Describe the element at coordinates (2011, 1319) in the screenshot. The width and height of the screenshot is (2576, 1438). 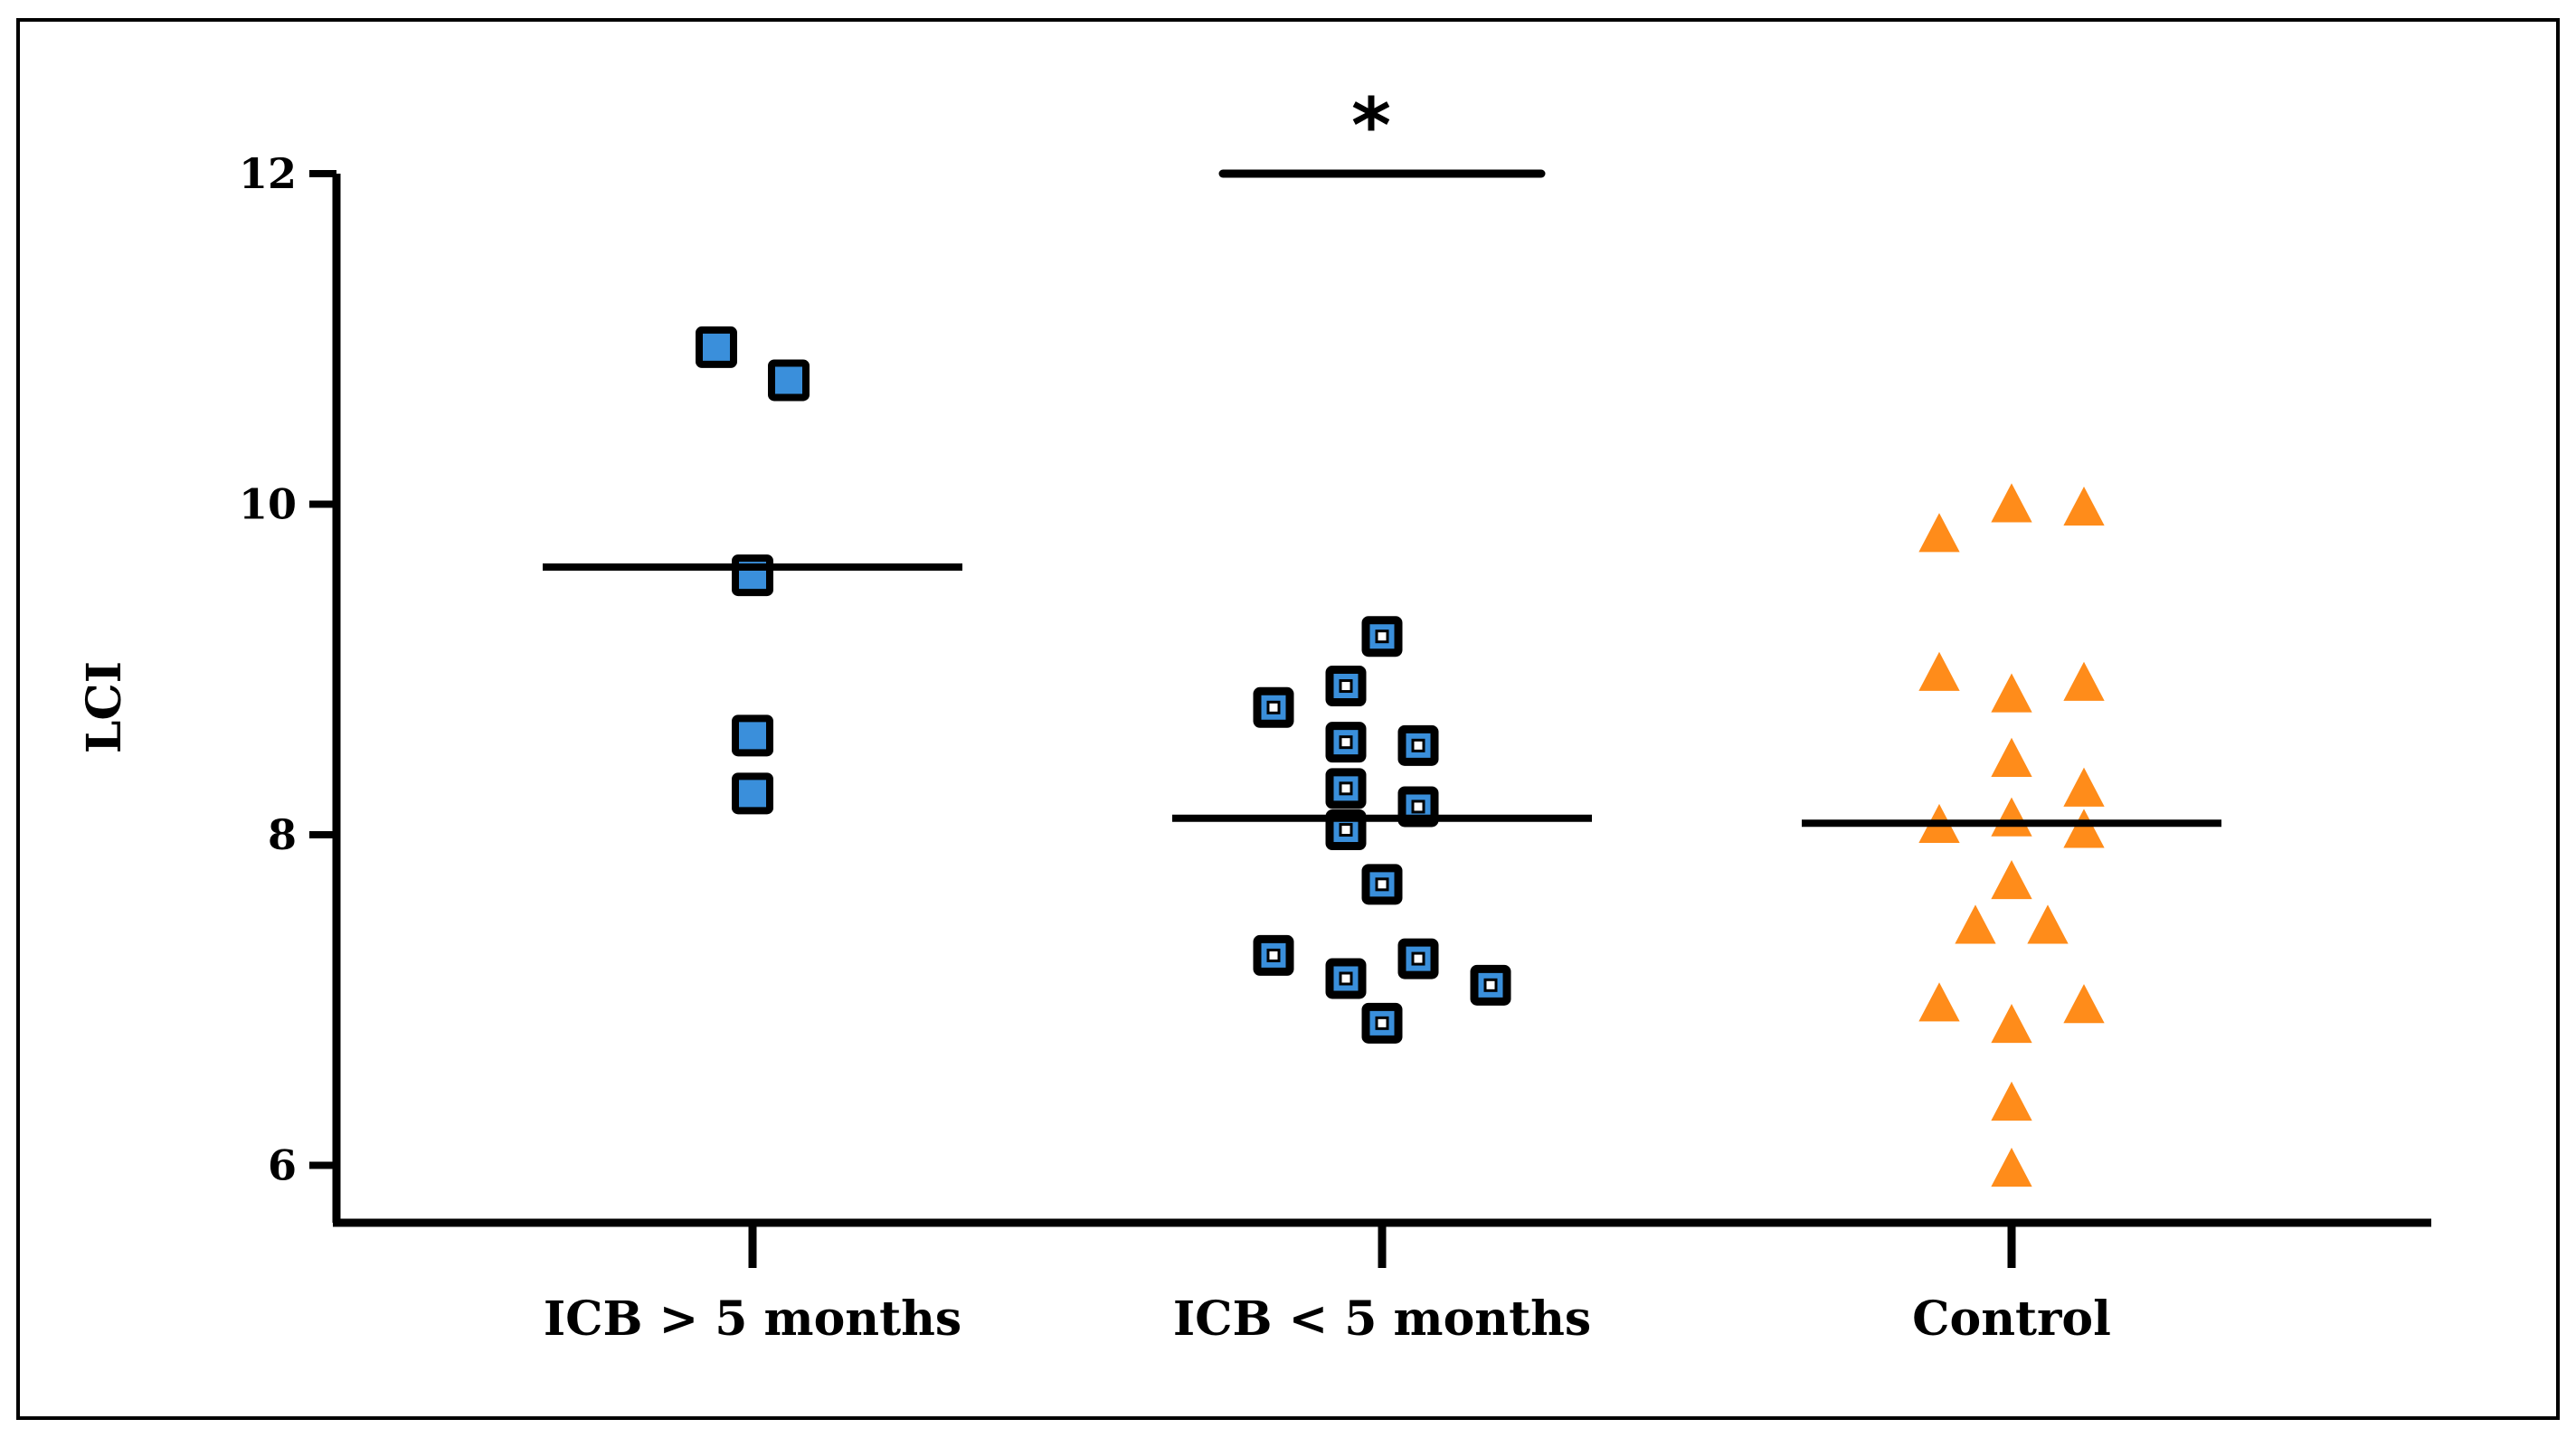
I see `x-tick-label: Control` at that location.